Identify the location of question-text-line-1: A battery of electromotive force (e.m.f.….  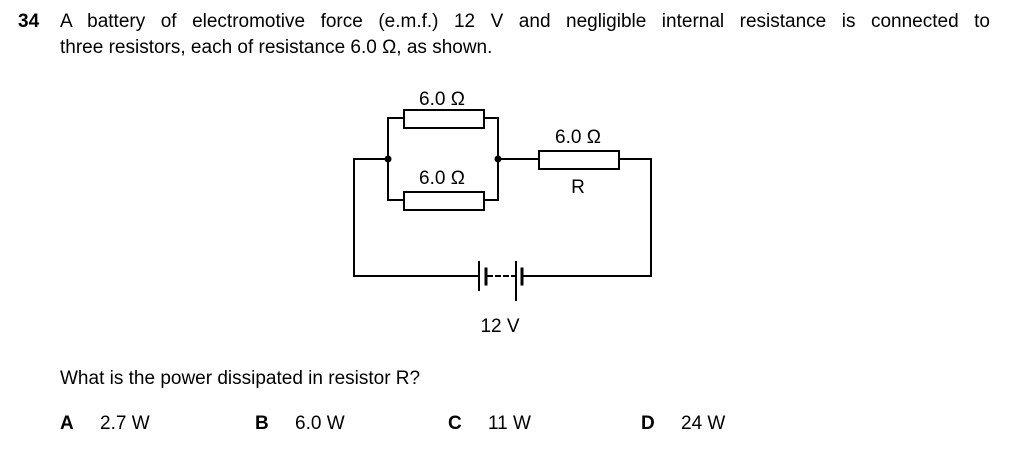
(525, 21).